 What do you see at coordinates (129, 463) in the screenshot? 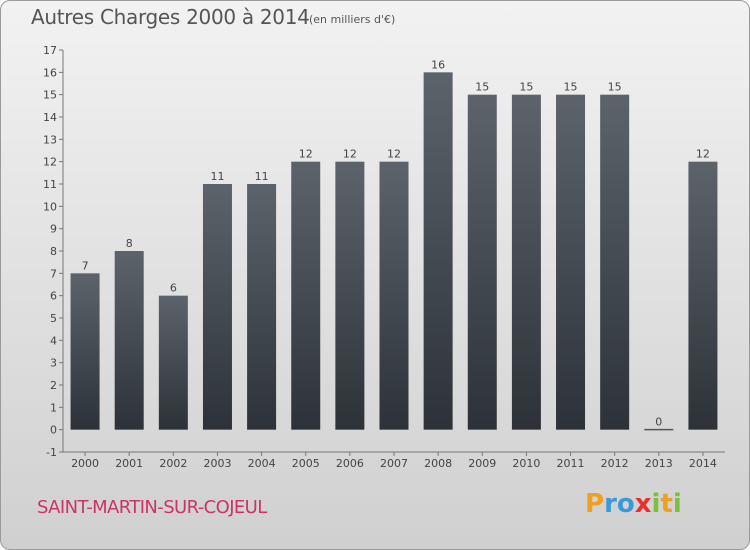
I see `x-tick-label: 2001` at bounding box center [129, 463].